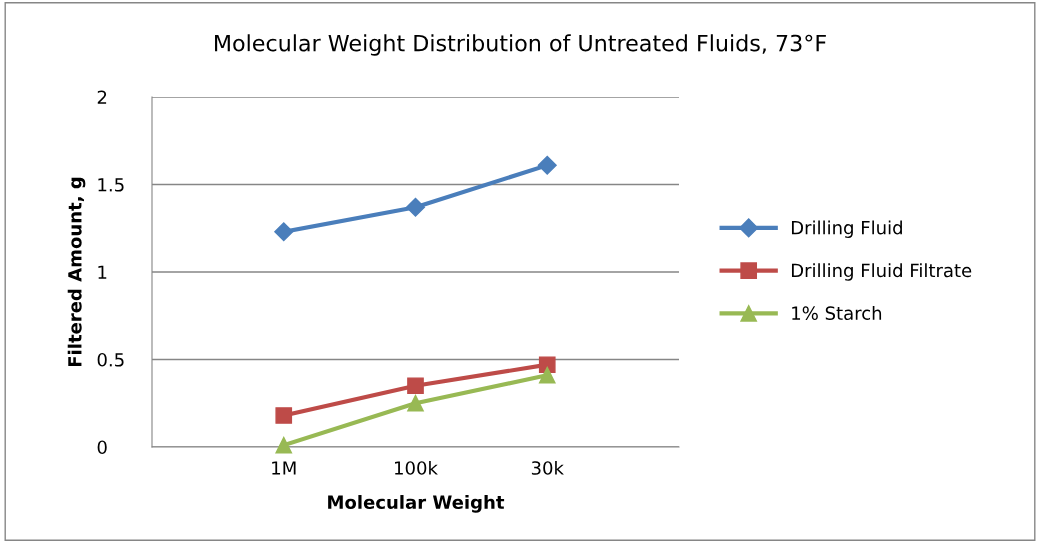 Image resolution: width=1040 pixels, height=543 pixels. Describe the element at coordinates (416, 467) in the screenshot. I see `x-tick-label: 100k` at that location.